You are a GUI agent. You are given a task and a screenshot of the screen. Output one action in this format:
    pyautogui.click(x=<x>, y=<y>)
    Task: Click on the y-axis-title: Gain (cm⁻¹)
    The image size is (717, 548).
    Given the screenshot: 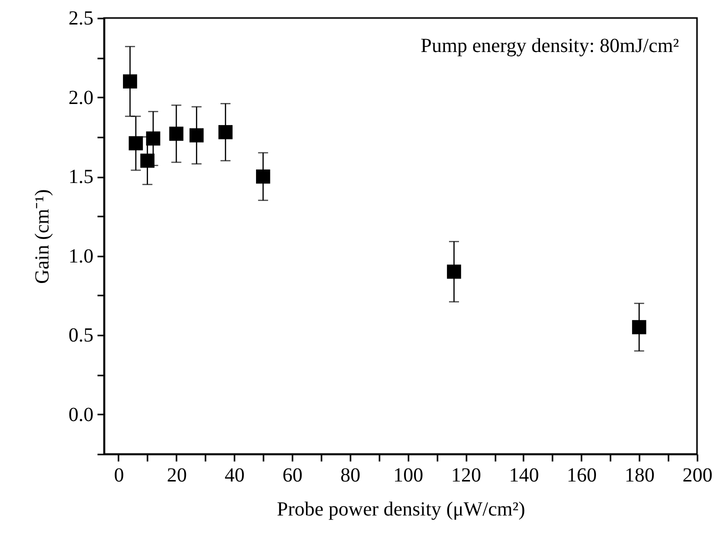 What is the action you would take?
    pyautogui.click(x=43, y=236)
    